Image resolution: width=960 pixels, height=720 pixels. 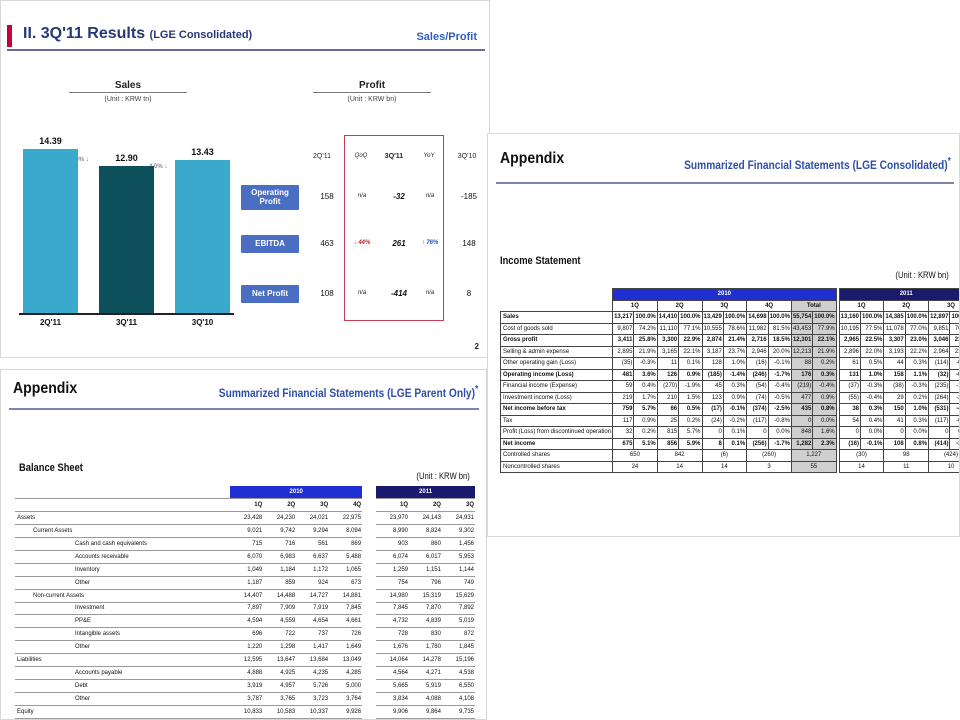 I want to click on value-cell: 14, so click(x=861, y=466).